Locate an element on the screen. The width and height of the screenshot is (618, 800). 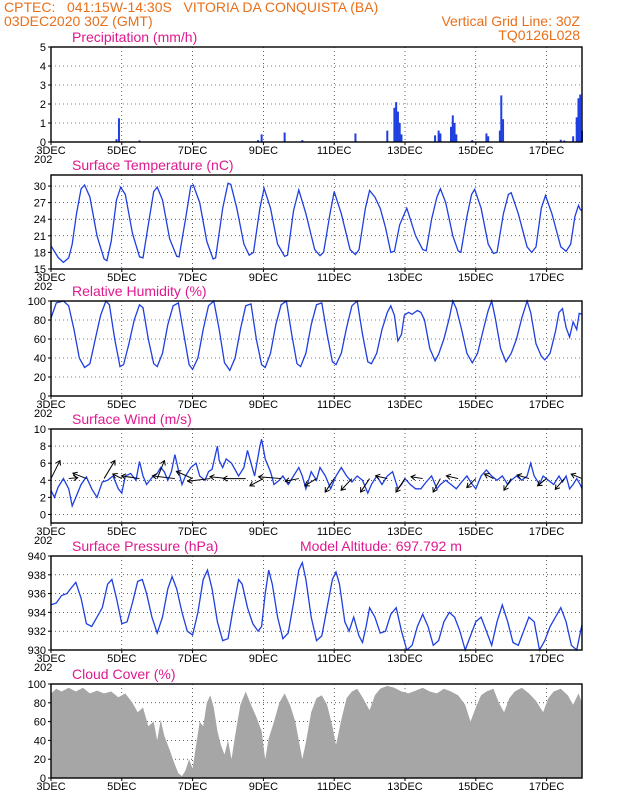
y-tick-label: 1 is located at coordinates (43, 124).